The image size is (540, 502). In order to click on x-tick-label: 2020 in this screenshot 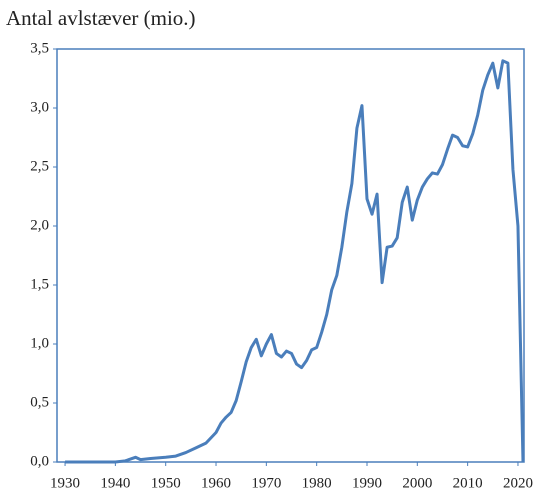, I will do `click(518, 483)`.